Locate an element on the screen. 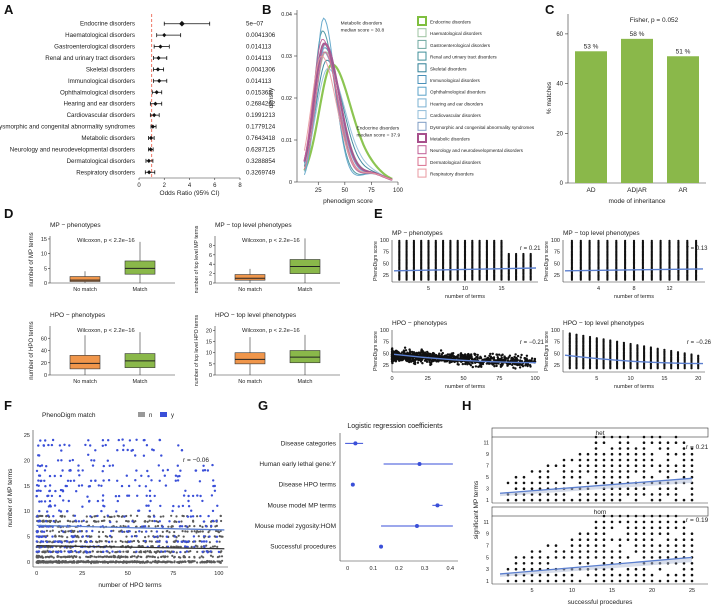 Image resolution: width=711 pixels, height=611 pixels. coef-label: Mouse model MP terms is located at coordinates (301, 505).